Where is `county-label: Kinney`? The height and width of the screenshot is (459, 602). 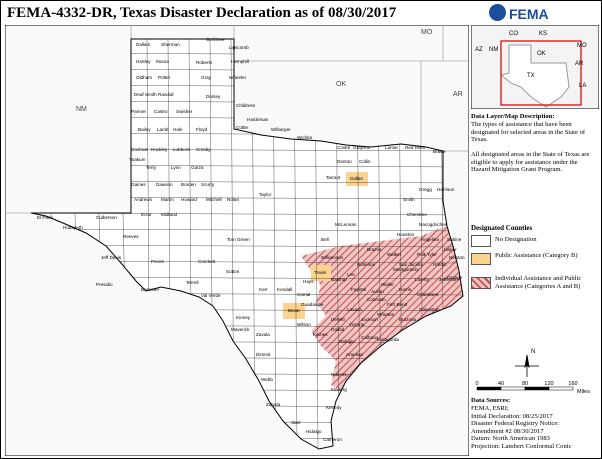
county-label: Kinney is located at coordinates (243, 317).